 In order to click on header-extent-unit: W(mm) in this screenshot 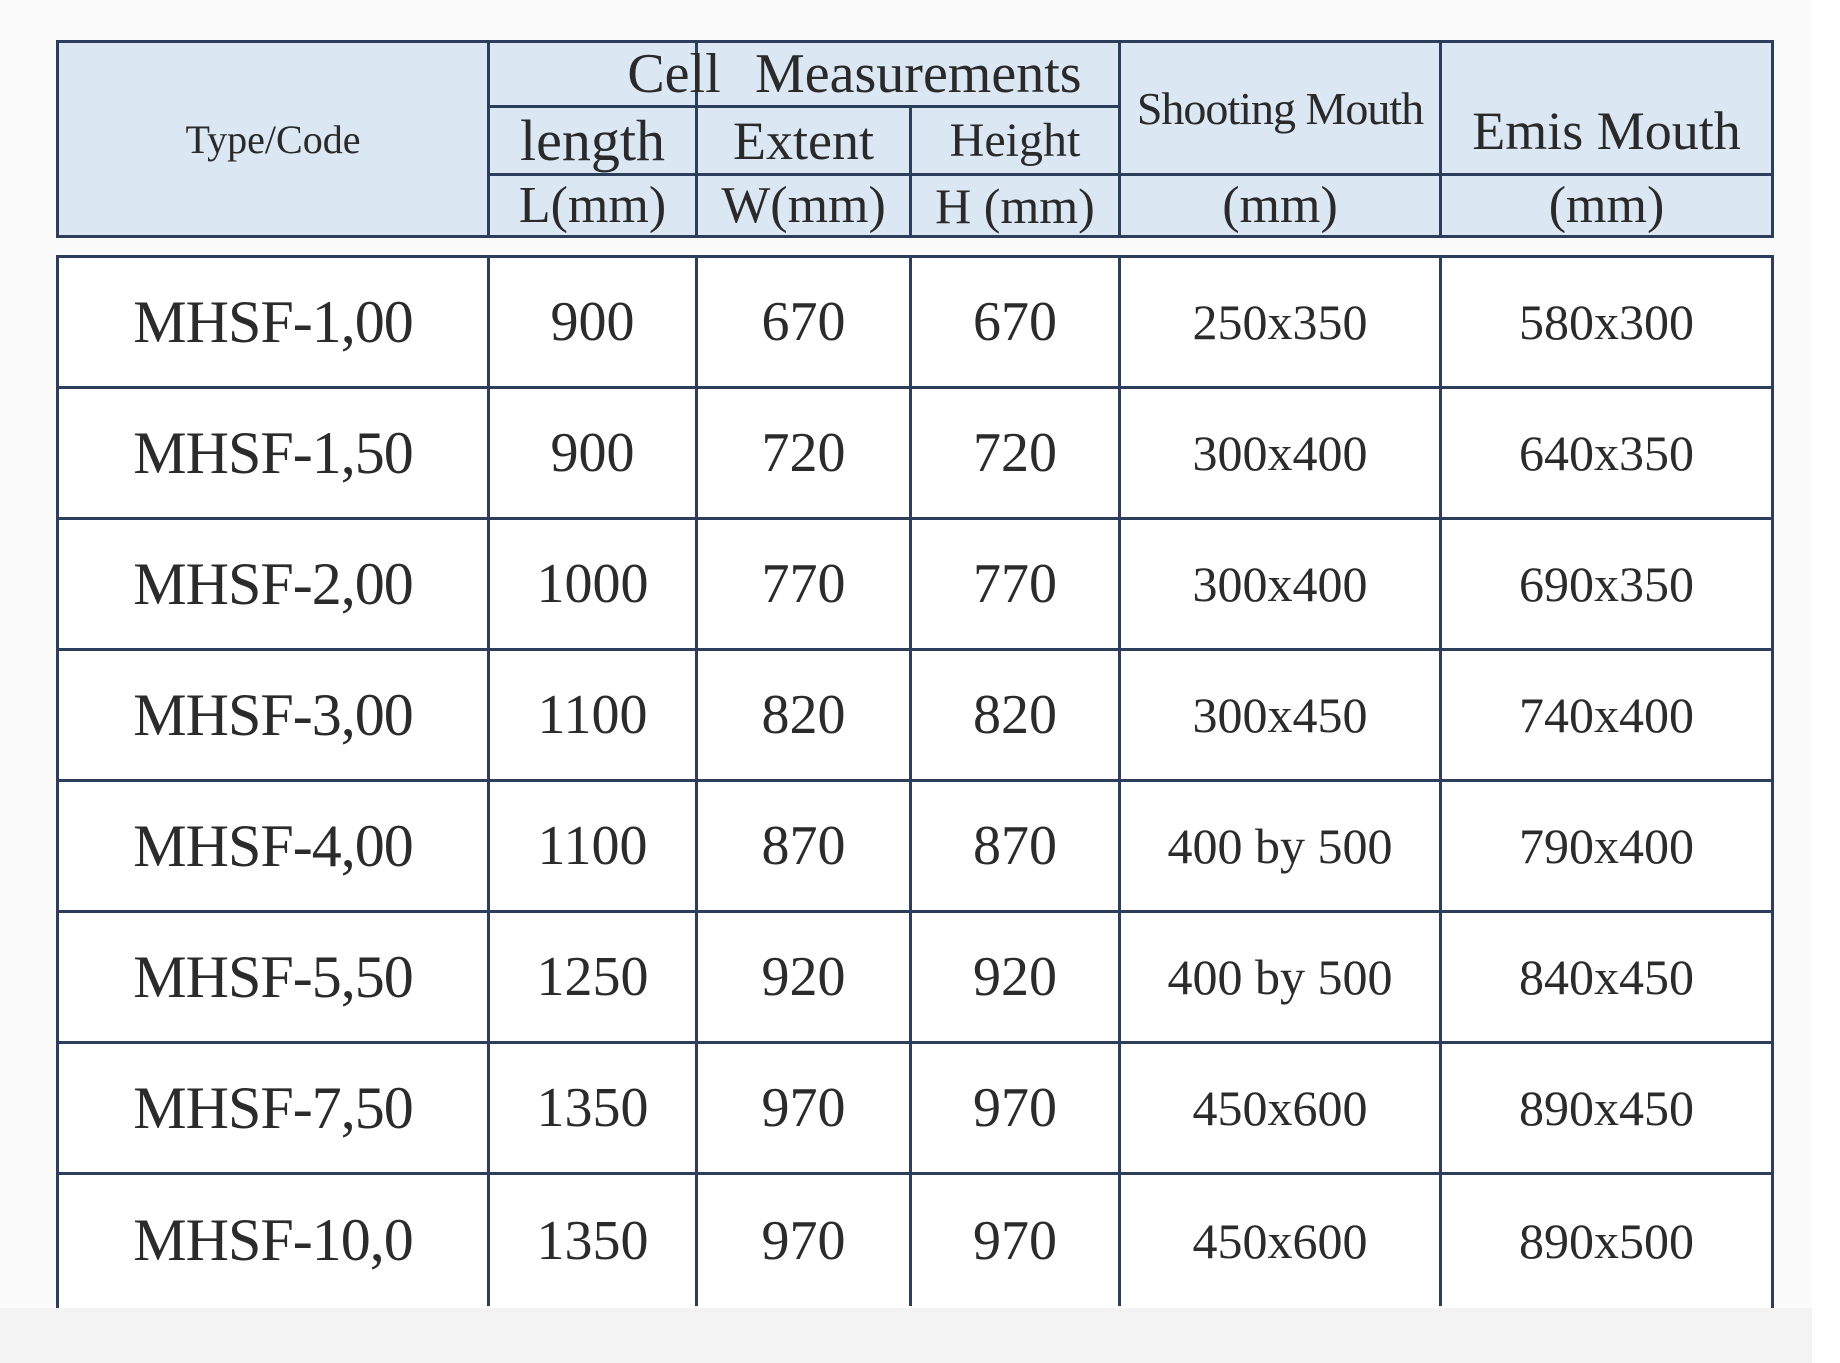, I will do `click(803, 205)`.